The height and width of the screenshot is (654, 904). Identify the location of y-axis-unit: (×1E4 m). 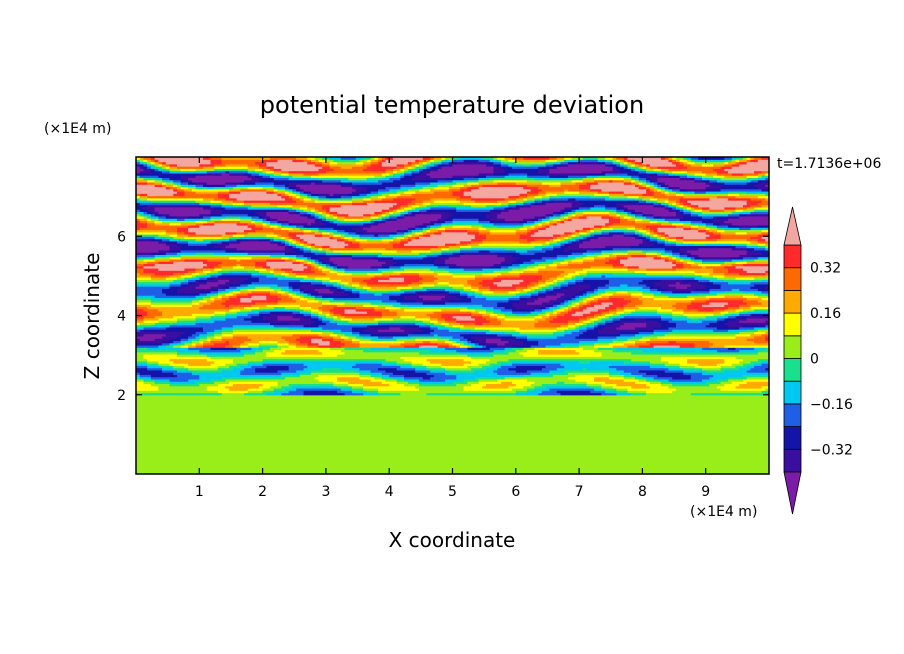
(77, 129).